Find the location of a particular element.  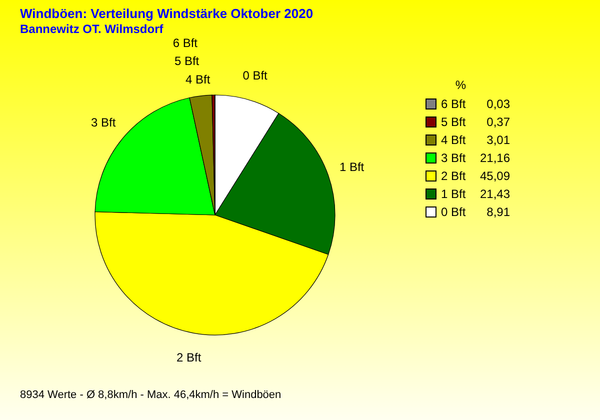

legend-label: 1 Bft is located at coordinates (453, 194).